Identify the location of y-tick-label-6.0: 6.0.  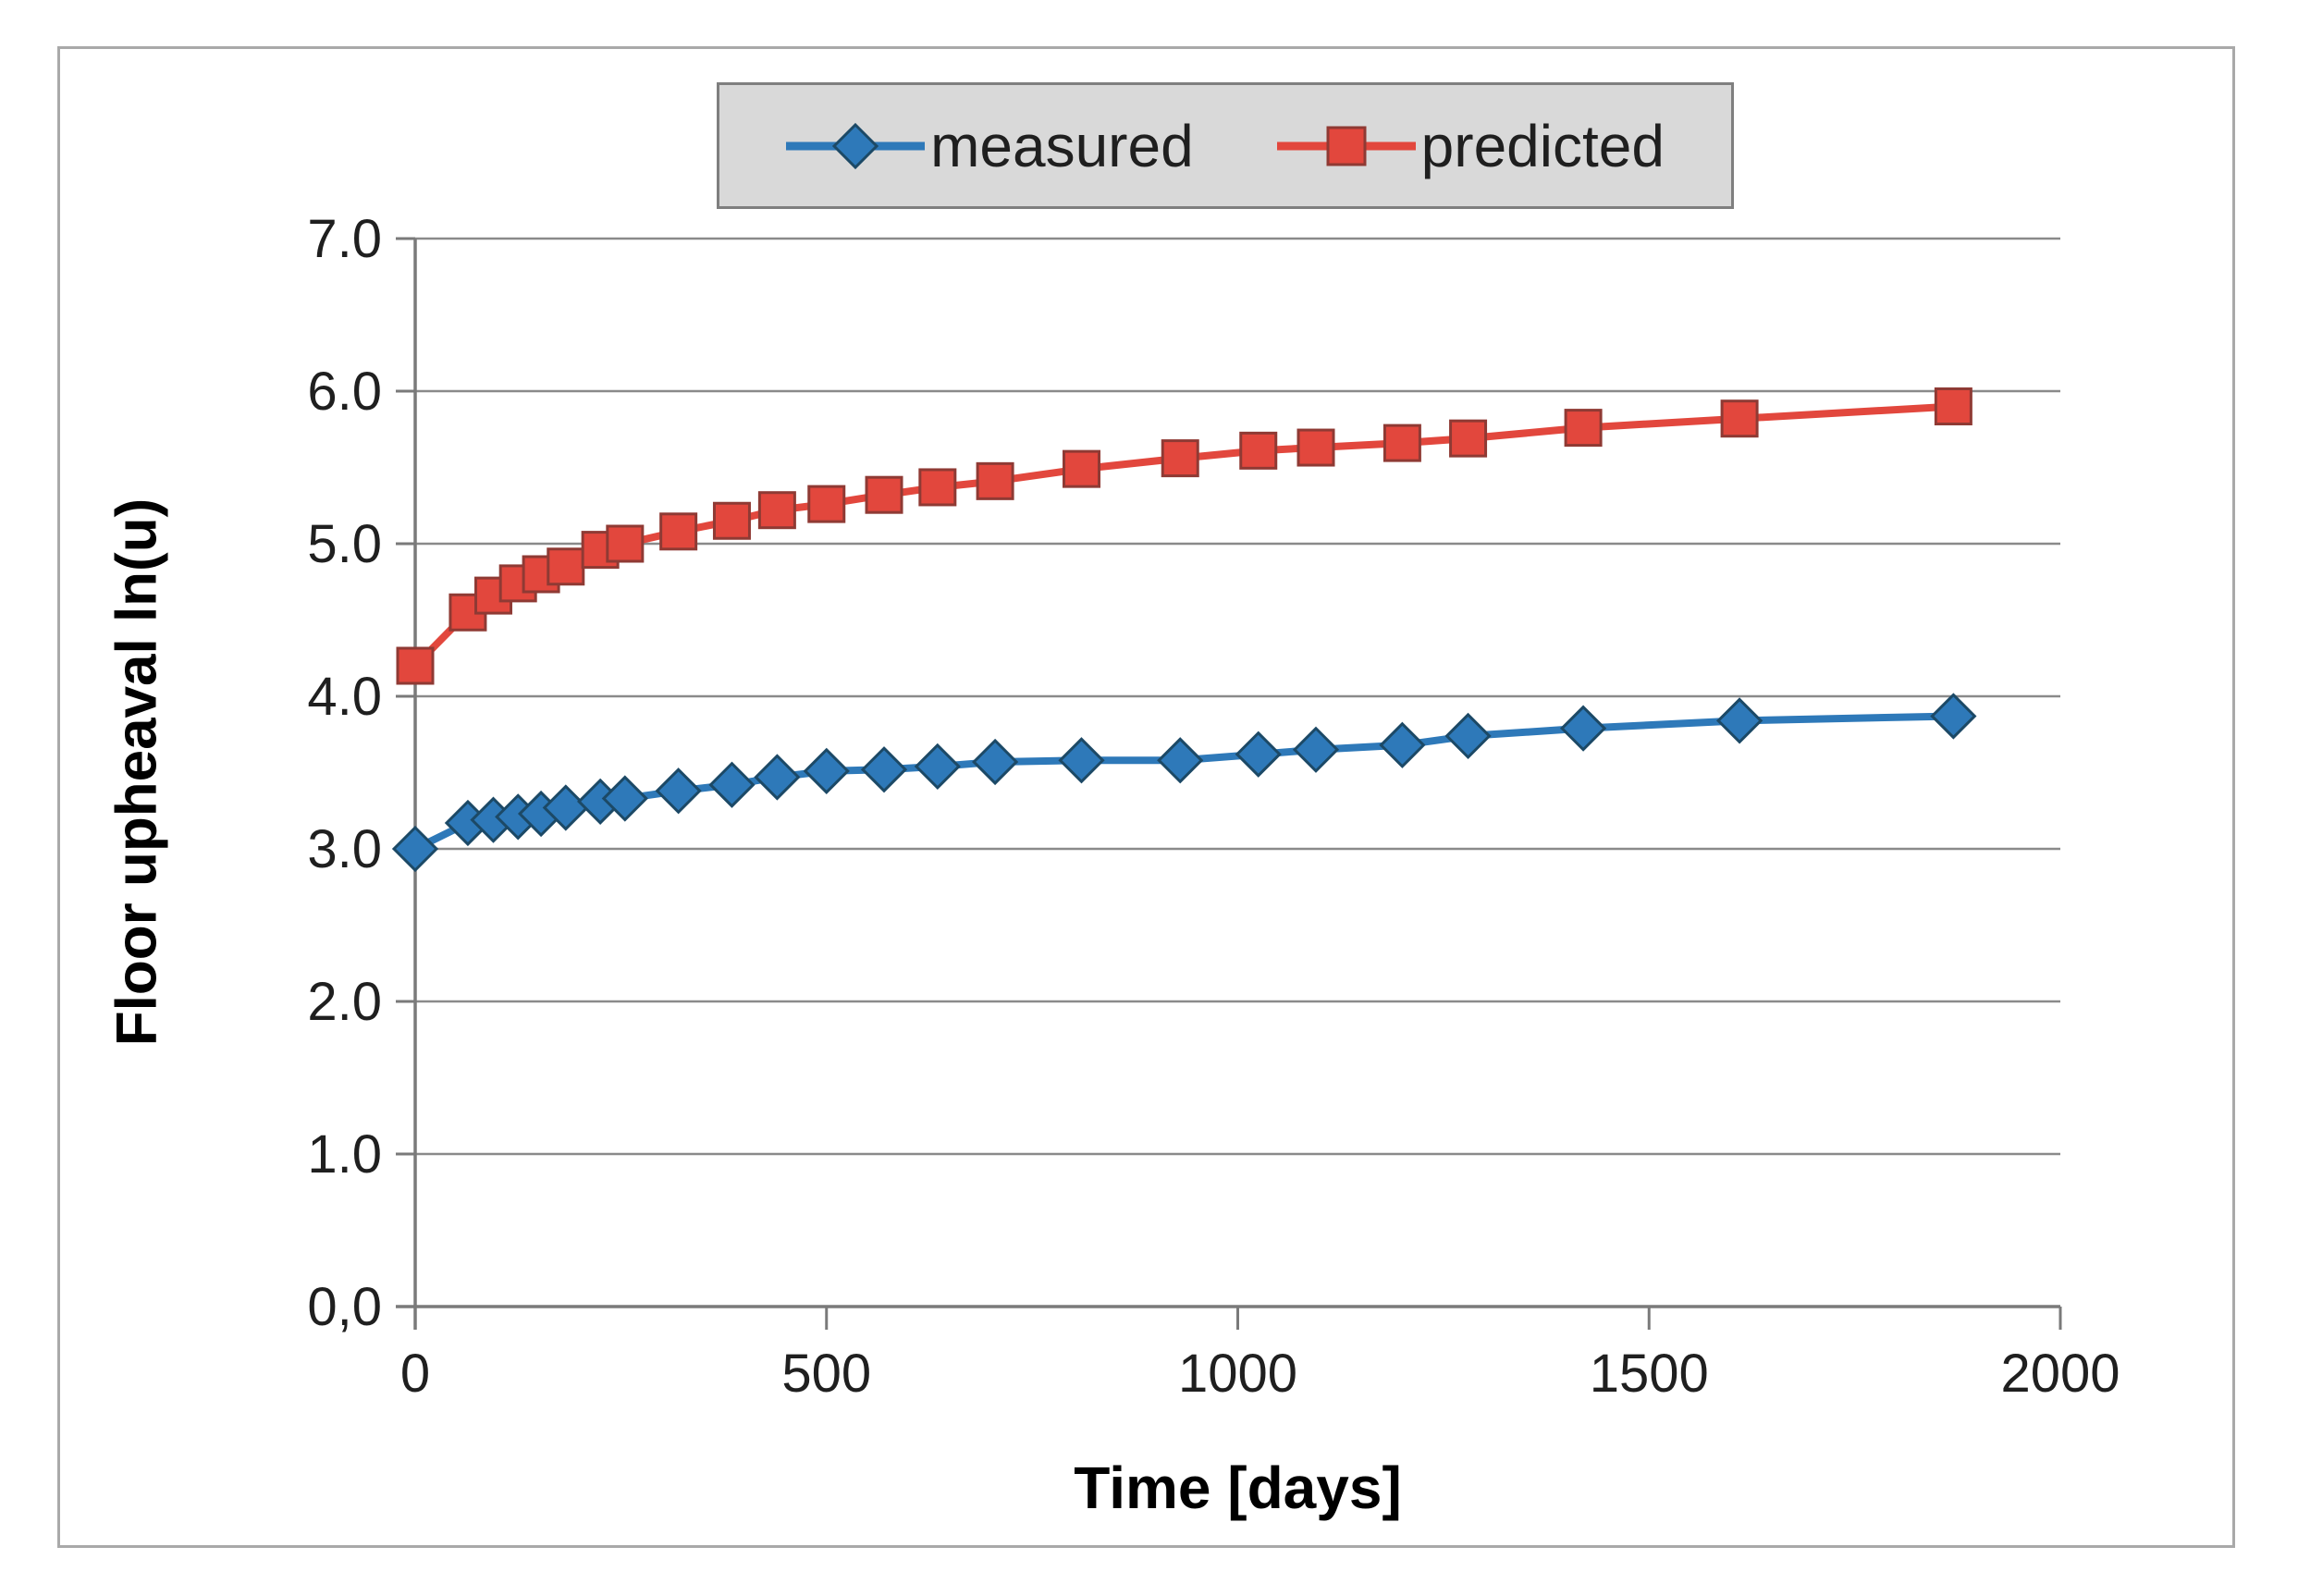
(344, 392).